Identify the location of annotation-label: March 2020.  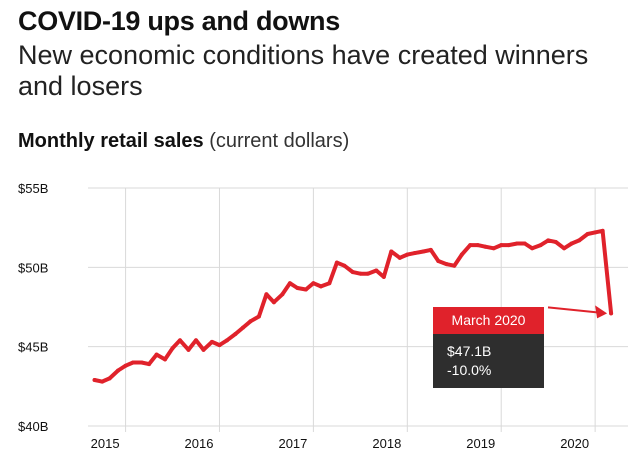
(488, 320).